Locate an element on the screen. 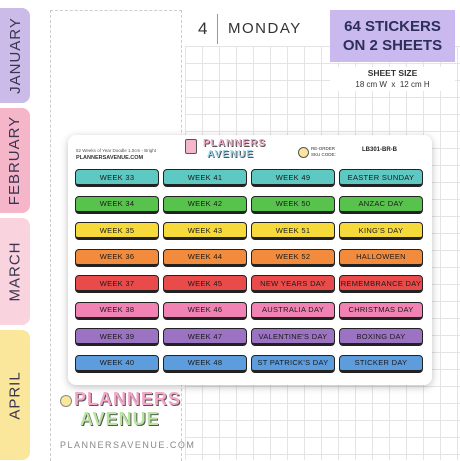 This screenshot has height=461, width=460. reorder: RE-ORDER SKU CODE: is located at coordinates (323, 152).